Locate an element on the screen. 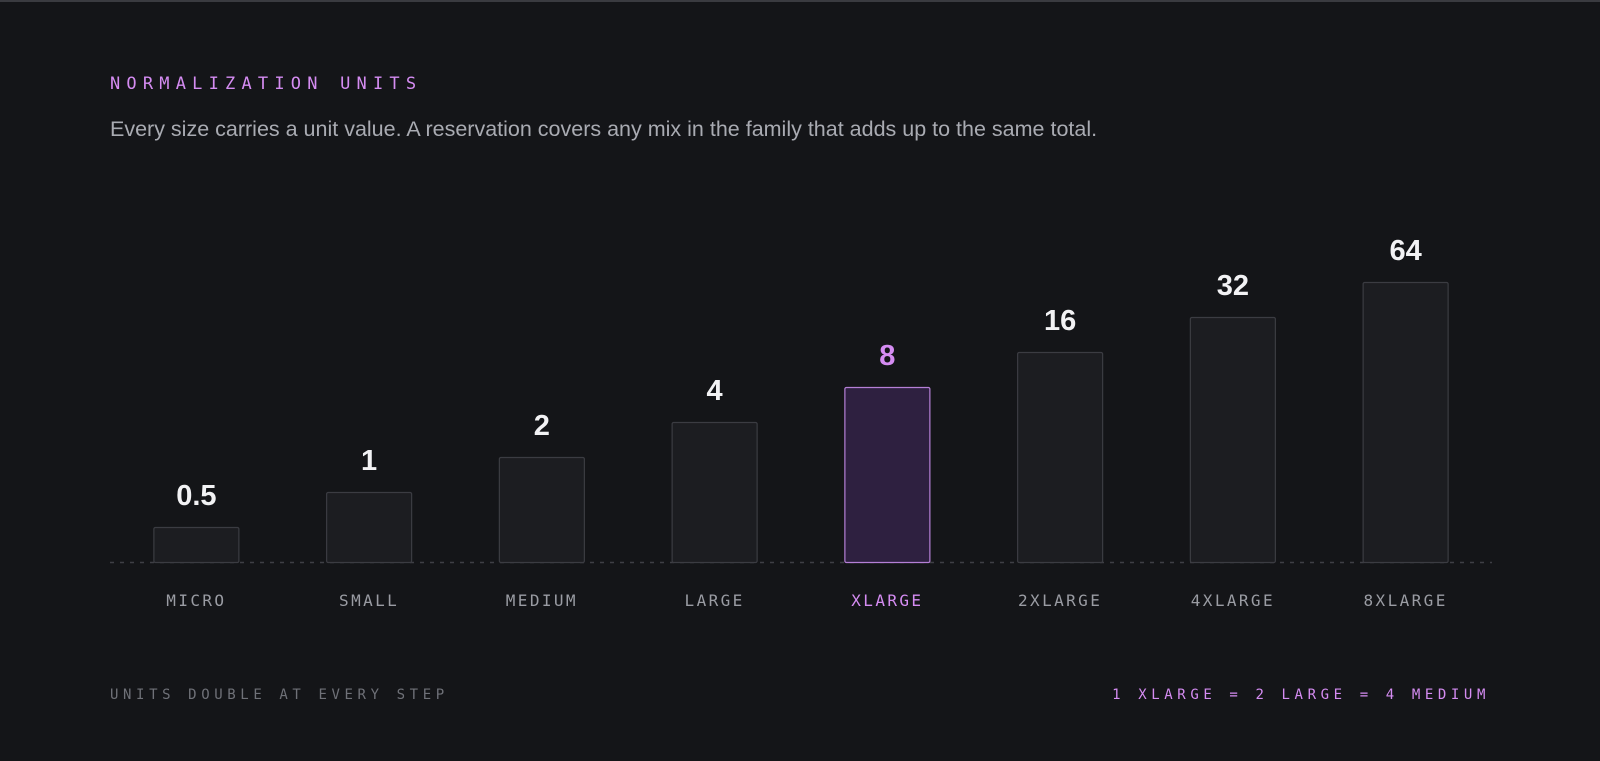 The image size is (1600, 761). bar-medium is located at coordinates (541, 510).